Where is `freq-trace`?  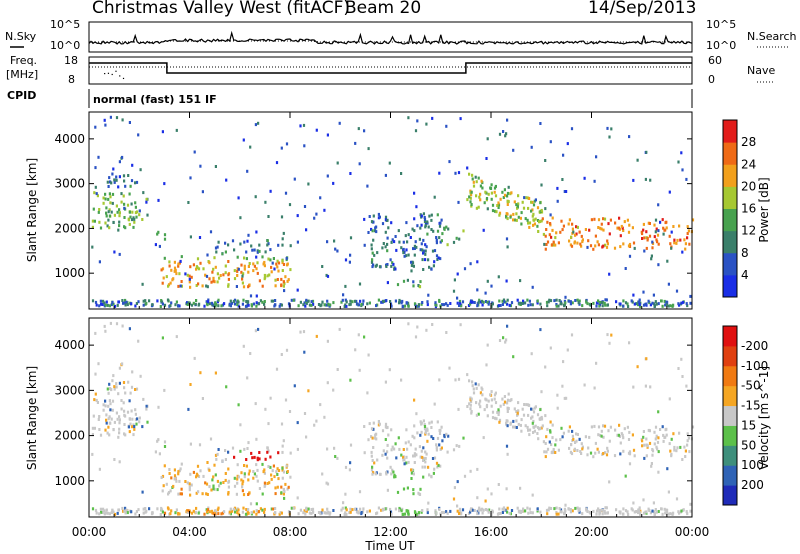 freq-trace is located at coordinates (390, 71).